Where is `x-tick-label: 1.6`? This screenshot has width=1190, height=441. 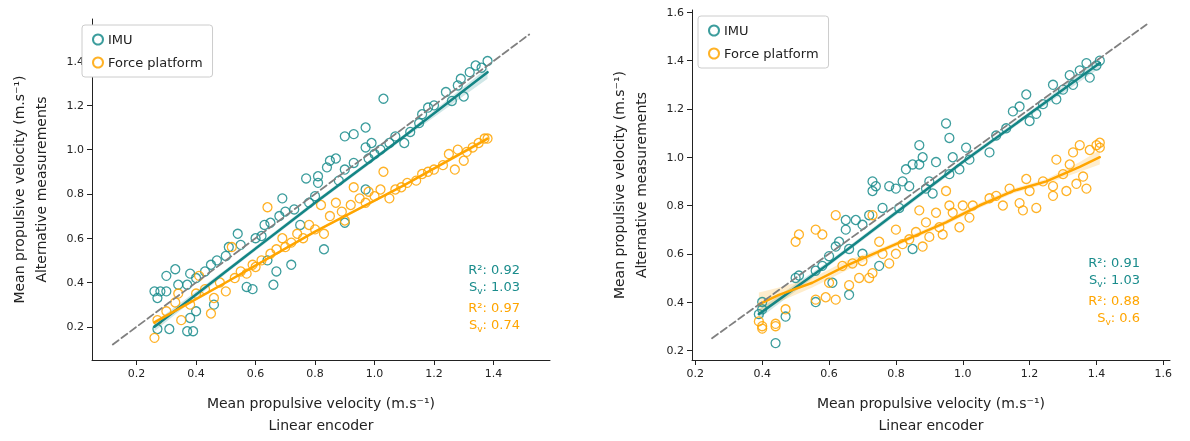
x-tick-label: 1.6 is located at coordinates (1163, 373).